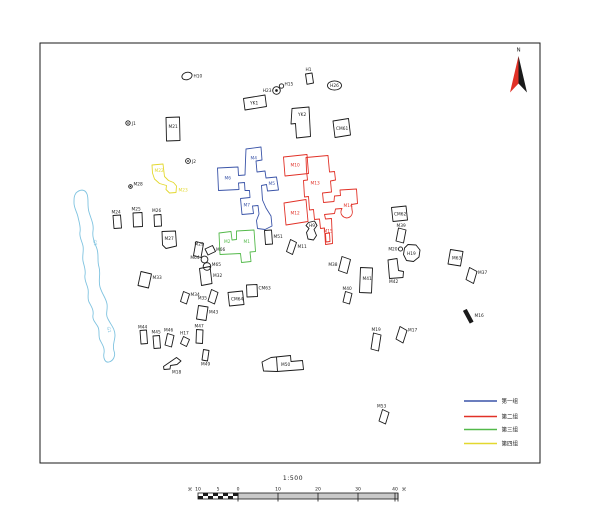  Describe the element at coordinates (213, 313) in the screenshot. I see `feature-label-M43: M43` at that location.